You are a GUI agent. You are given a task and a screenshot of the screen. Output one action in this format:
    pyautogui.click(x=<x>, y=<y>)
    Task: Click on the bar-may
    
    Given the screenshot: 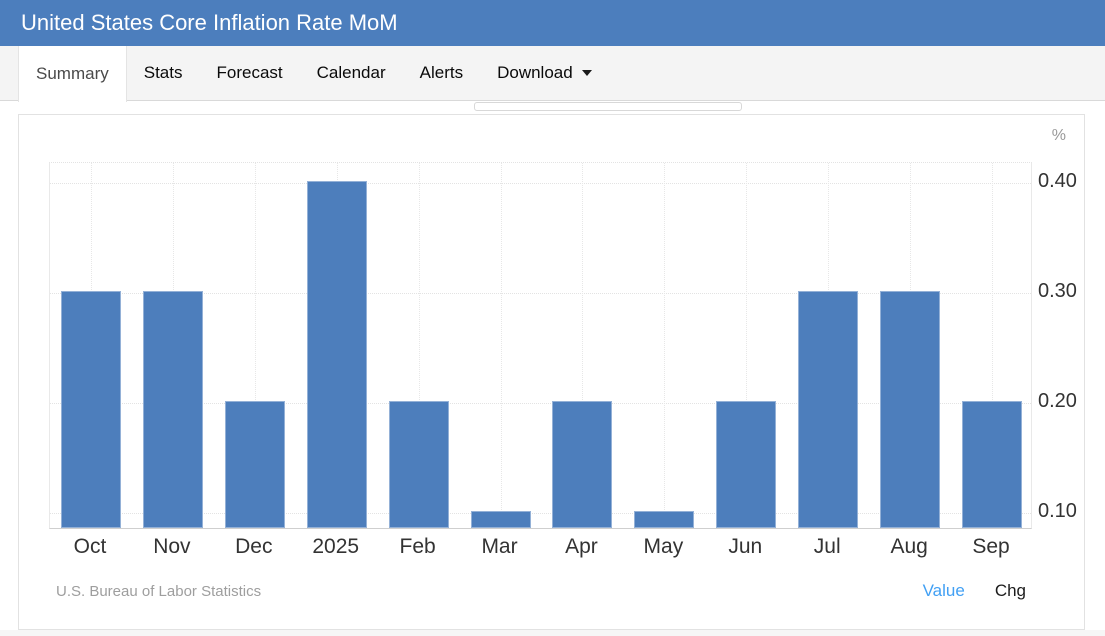 What is the action you would take?
    pyautogui.click(x=664, y=519)
    